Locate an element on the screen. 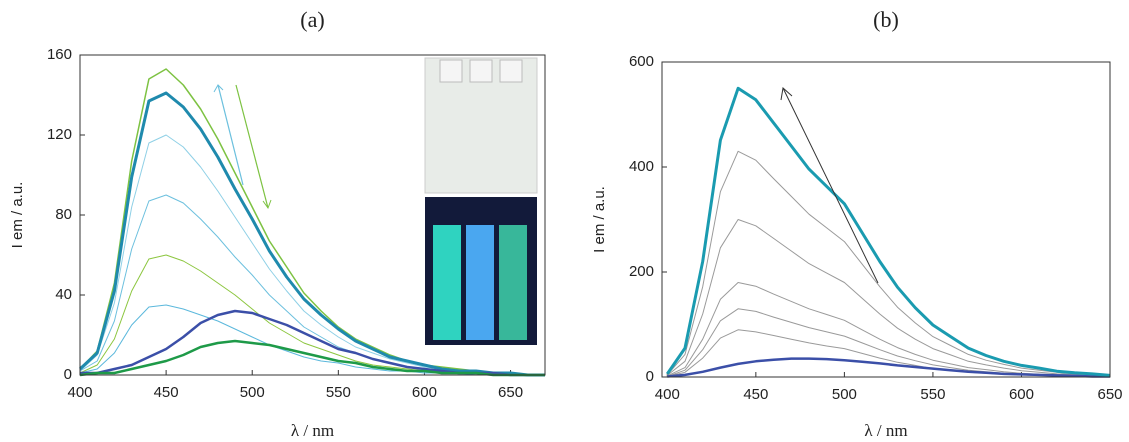 The width and height of the screenshot is (1129, 442). y-tick-label: 80 is located at coordinates (63, 214).